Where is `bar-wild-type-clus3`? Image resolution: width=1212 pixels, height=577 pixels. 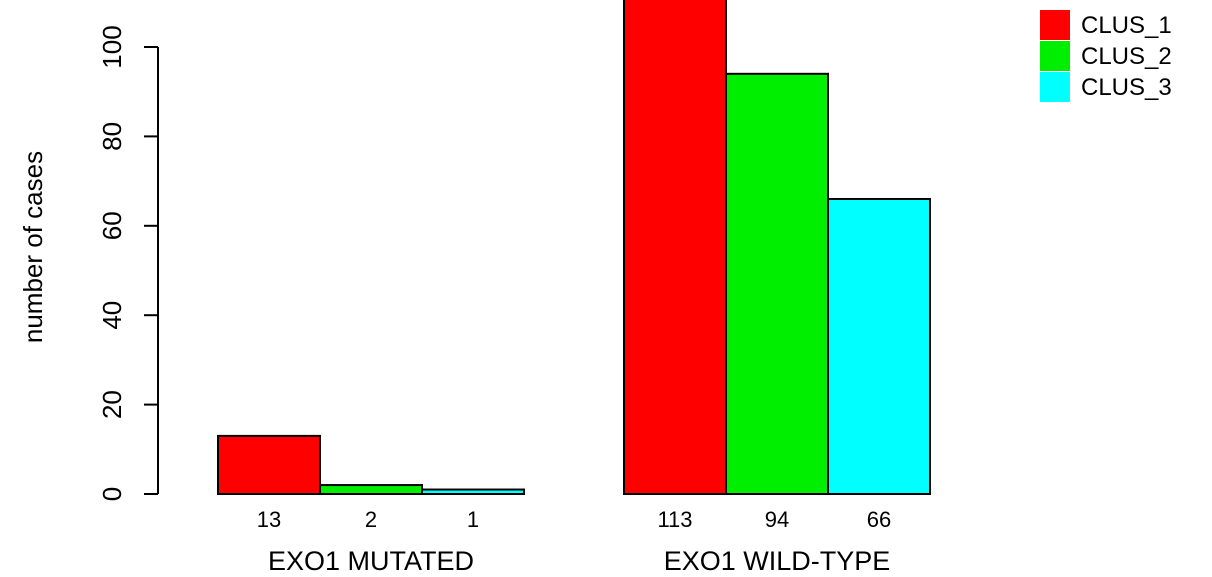
bar-wild-type-clus3 is located at coordinates (879, 346).